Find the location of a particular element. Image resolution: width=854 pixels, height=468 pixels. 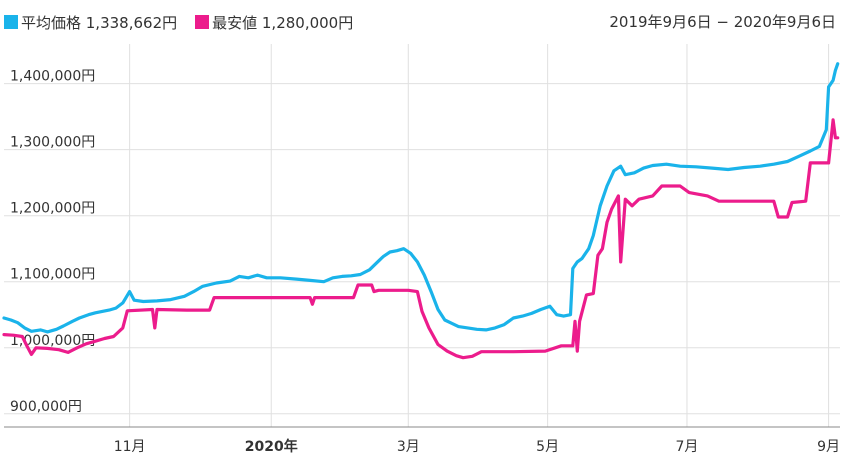

x-tick-label: 3月 is located at coordinates (408, 447).